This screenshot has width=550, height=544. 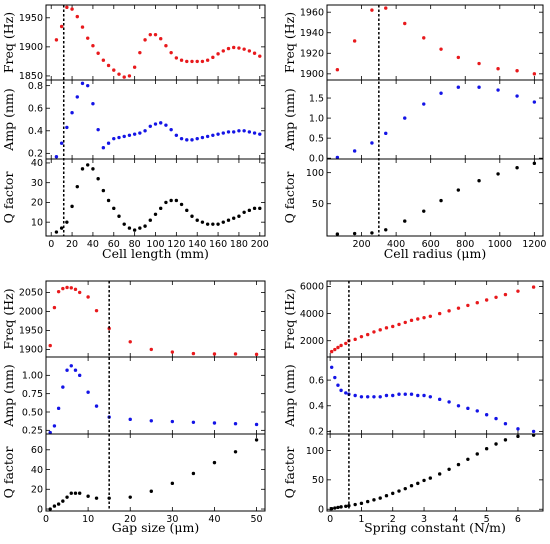 I want to click on amp-panel: 0.2 0.4 0.6 0.8 Amp (nm), so click(x=133, y=119).